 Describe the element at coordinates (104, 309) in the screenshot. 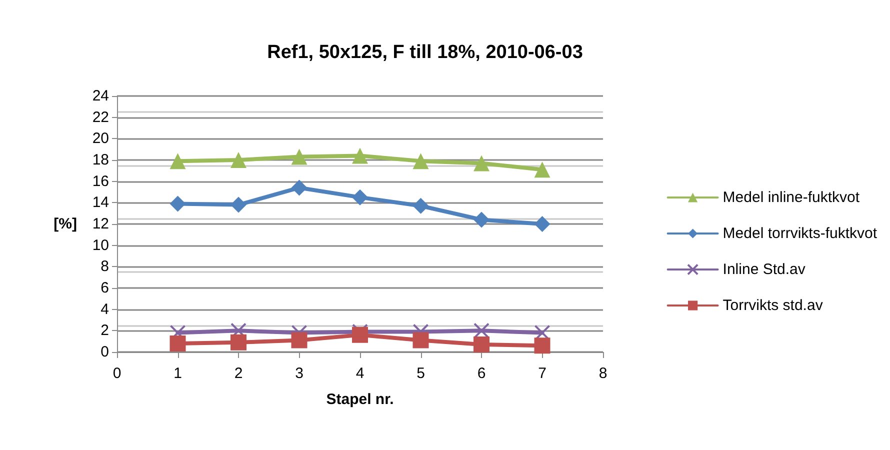

I see `y-tick-label: 4` at that location.